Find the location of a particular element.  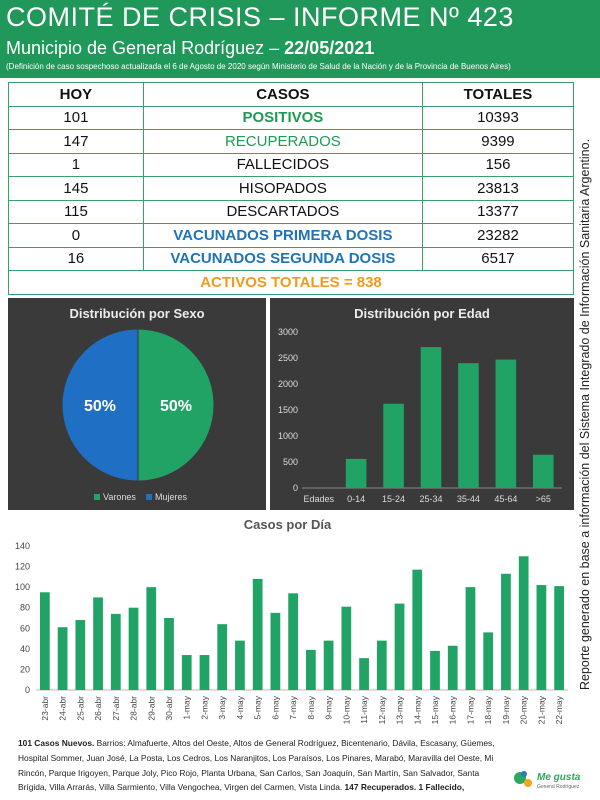

y-tick-label: 3000 is located at coordinates (288, 332).